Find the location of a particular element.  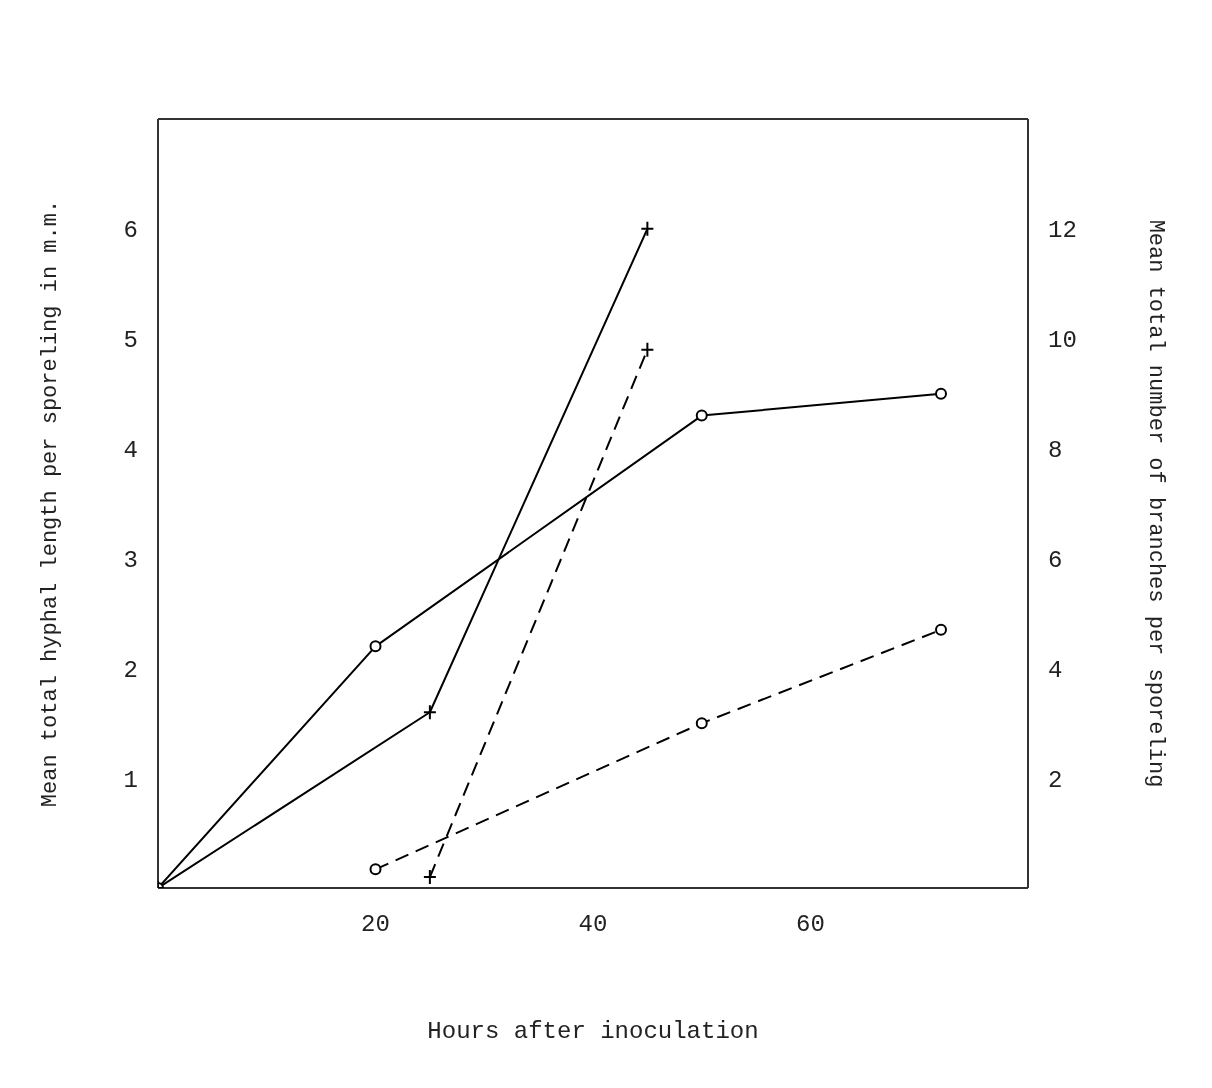

x-axis-title: Hours after inoculation is located at coordinates (593, 1031).